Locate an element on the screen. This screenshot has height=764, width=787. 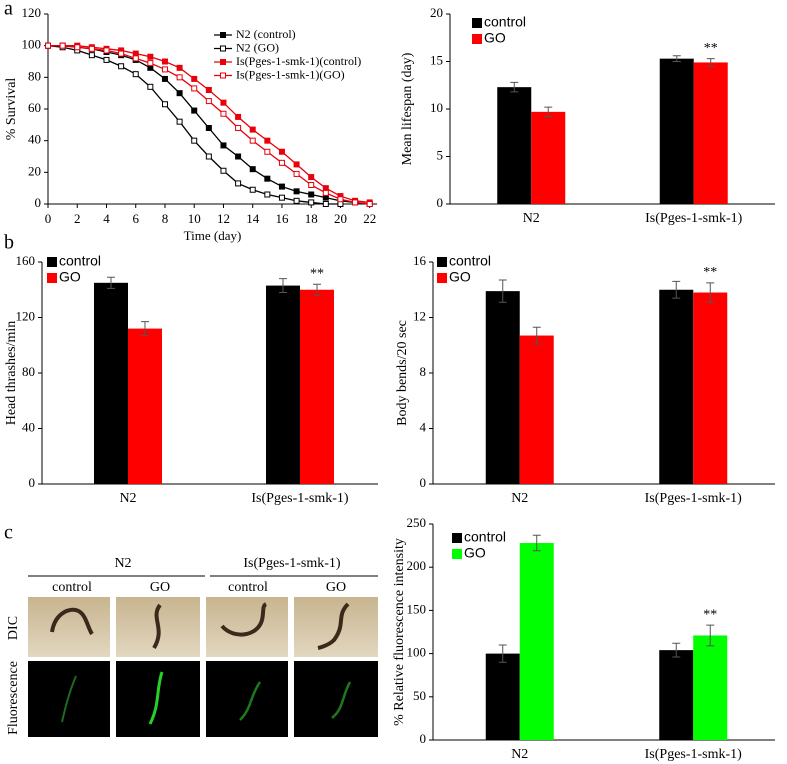
column-label: GO is located at coordinates (160, 587).